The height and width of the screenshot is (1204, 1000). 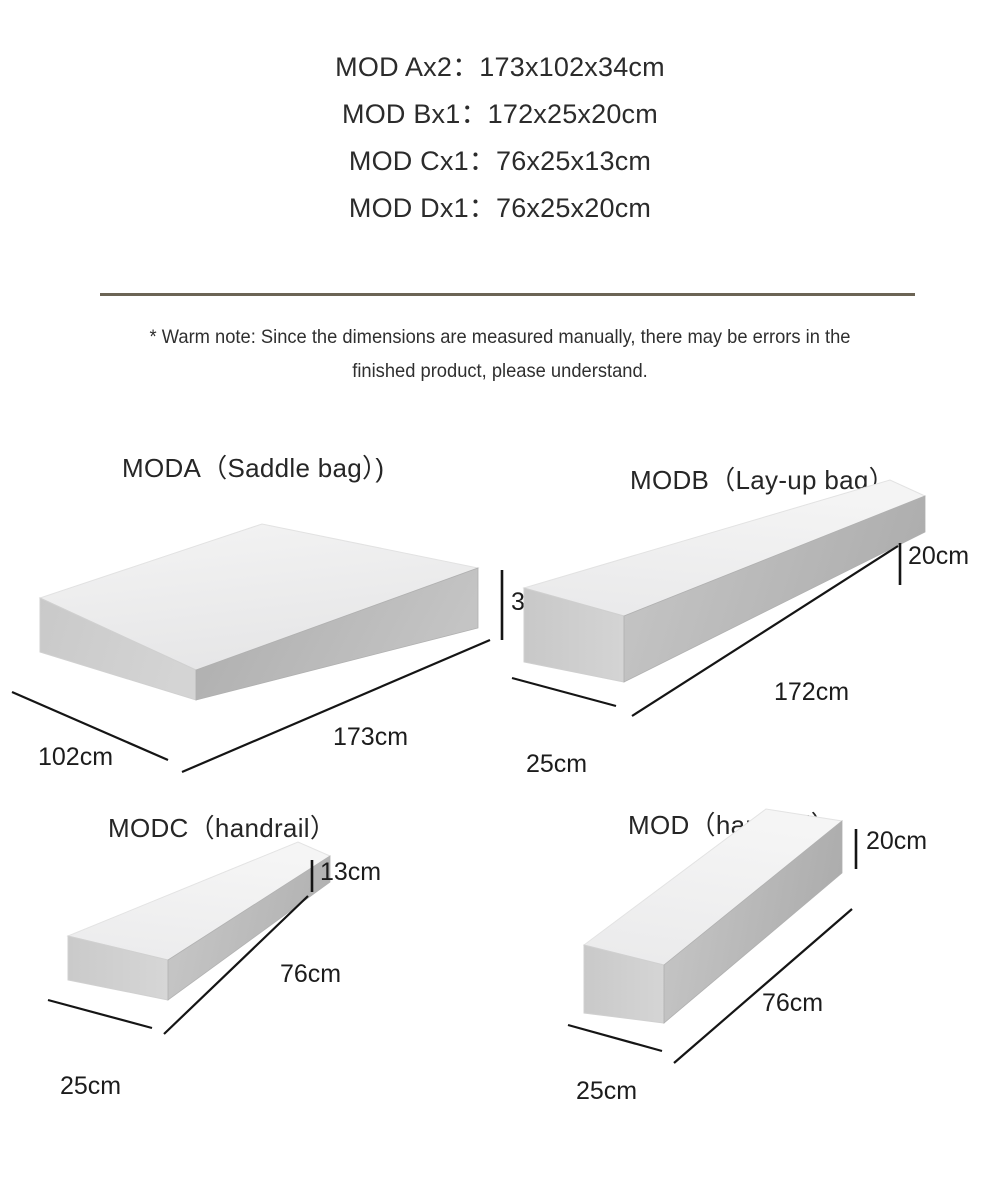 What do you see at coordinates (500, 161) in the screenshot?
I see `spec-row-c: MOD Cx1：76x25x13cm` at bounding box center [500, 161].